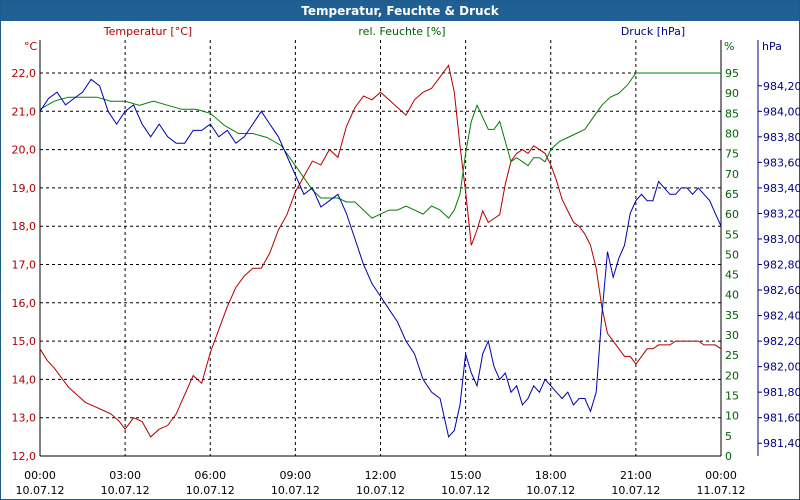 This screenshot has height=500, width=800. What do you see at coordinates (728, 436) in the screenshot?
I see `humidity-tick-label: 5` at bounding box center [728, 436].